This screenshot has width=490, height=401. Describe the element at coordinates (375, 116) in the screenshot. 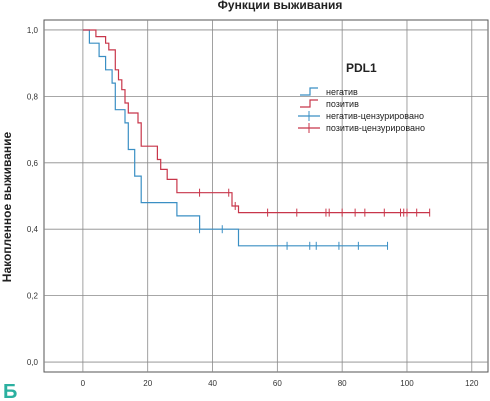

I see `legend-label: негатив-цензурировано` at that location.